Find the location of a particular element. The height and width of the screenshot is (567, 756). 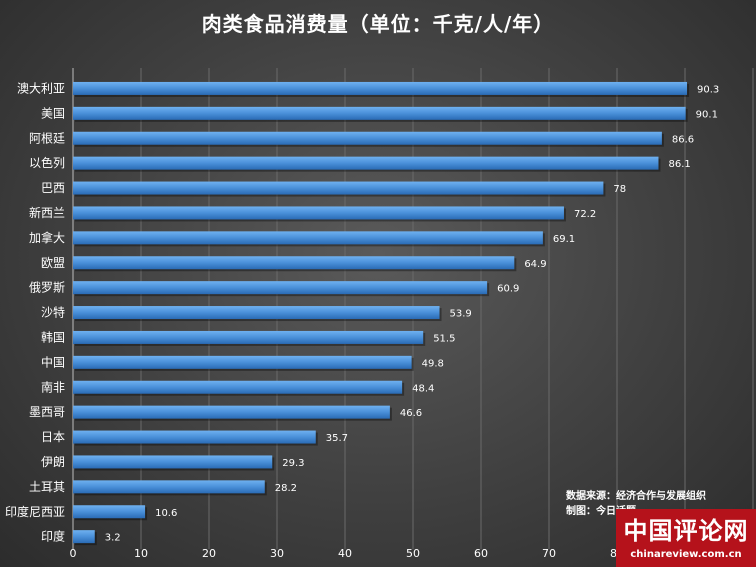

category-label: 墨西哥 is located at coordinates (47, 412).